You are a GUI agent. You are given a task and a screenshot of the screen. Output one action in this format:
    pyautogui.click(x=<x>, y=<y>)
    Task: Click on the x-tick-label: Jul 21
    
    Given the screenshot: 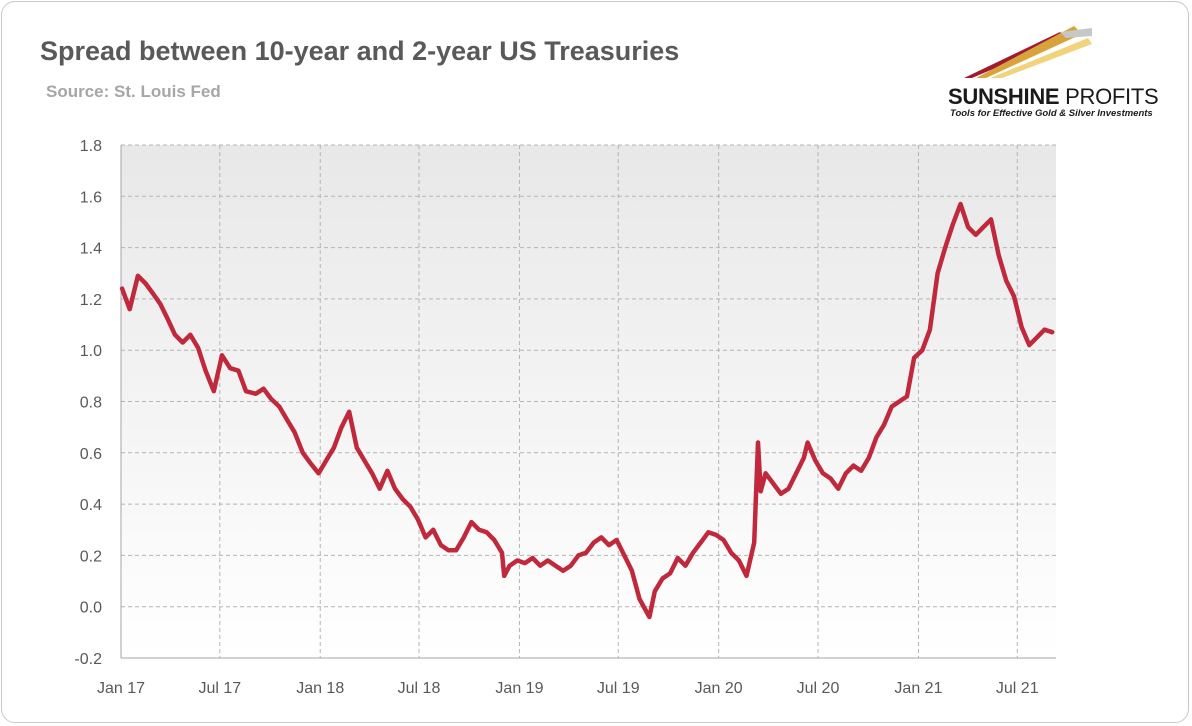 What is the action you would take?
    pyautogui.click(x=1017, y=688)
    